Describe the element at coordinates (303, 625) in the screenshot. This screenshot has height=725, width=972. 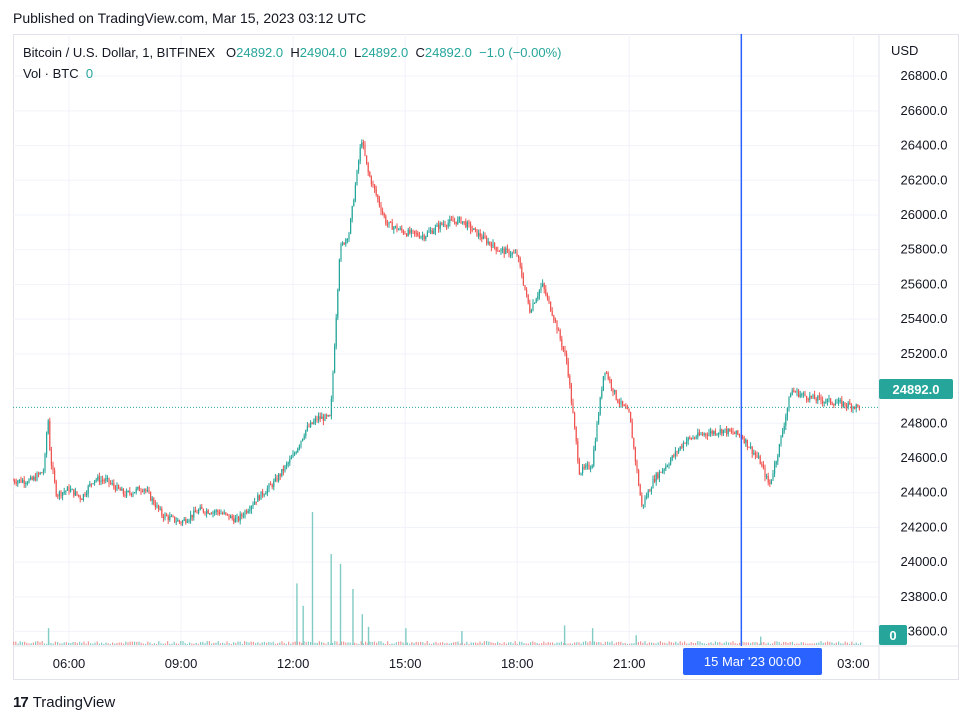
I see `volume-spike` at that location.